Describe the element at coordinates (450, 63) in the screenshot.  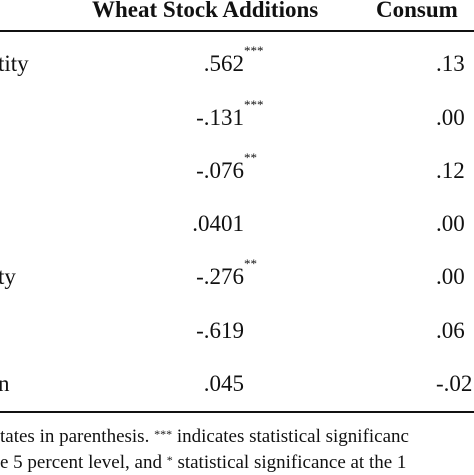
I see `consumption-value: .13` at that location.